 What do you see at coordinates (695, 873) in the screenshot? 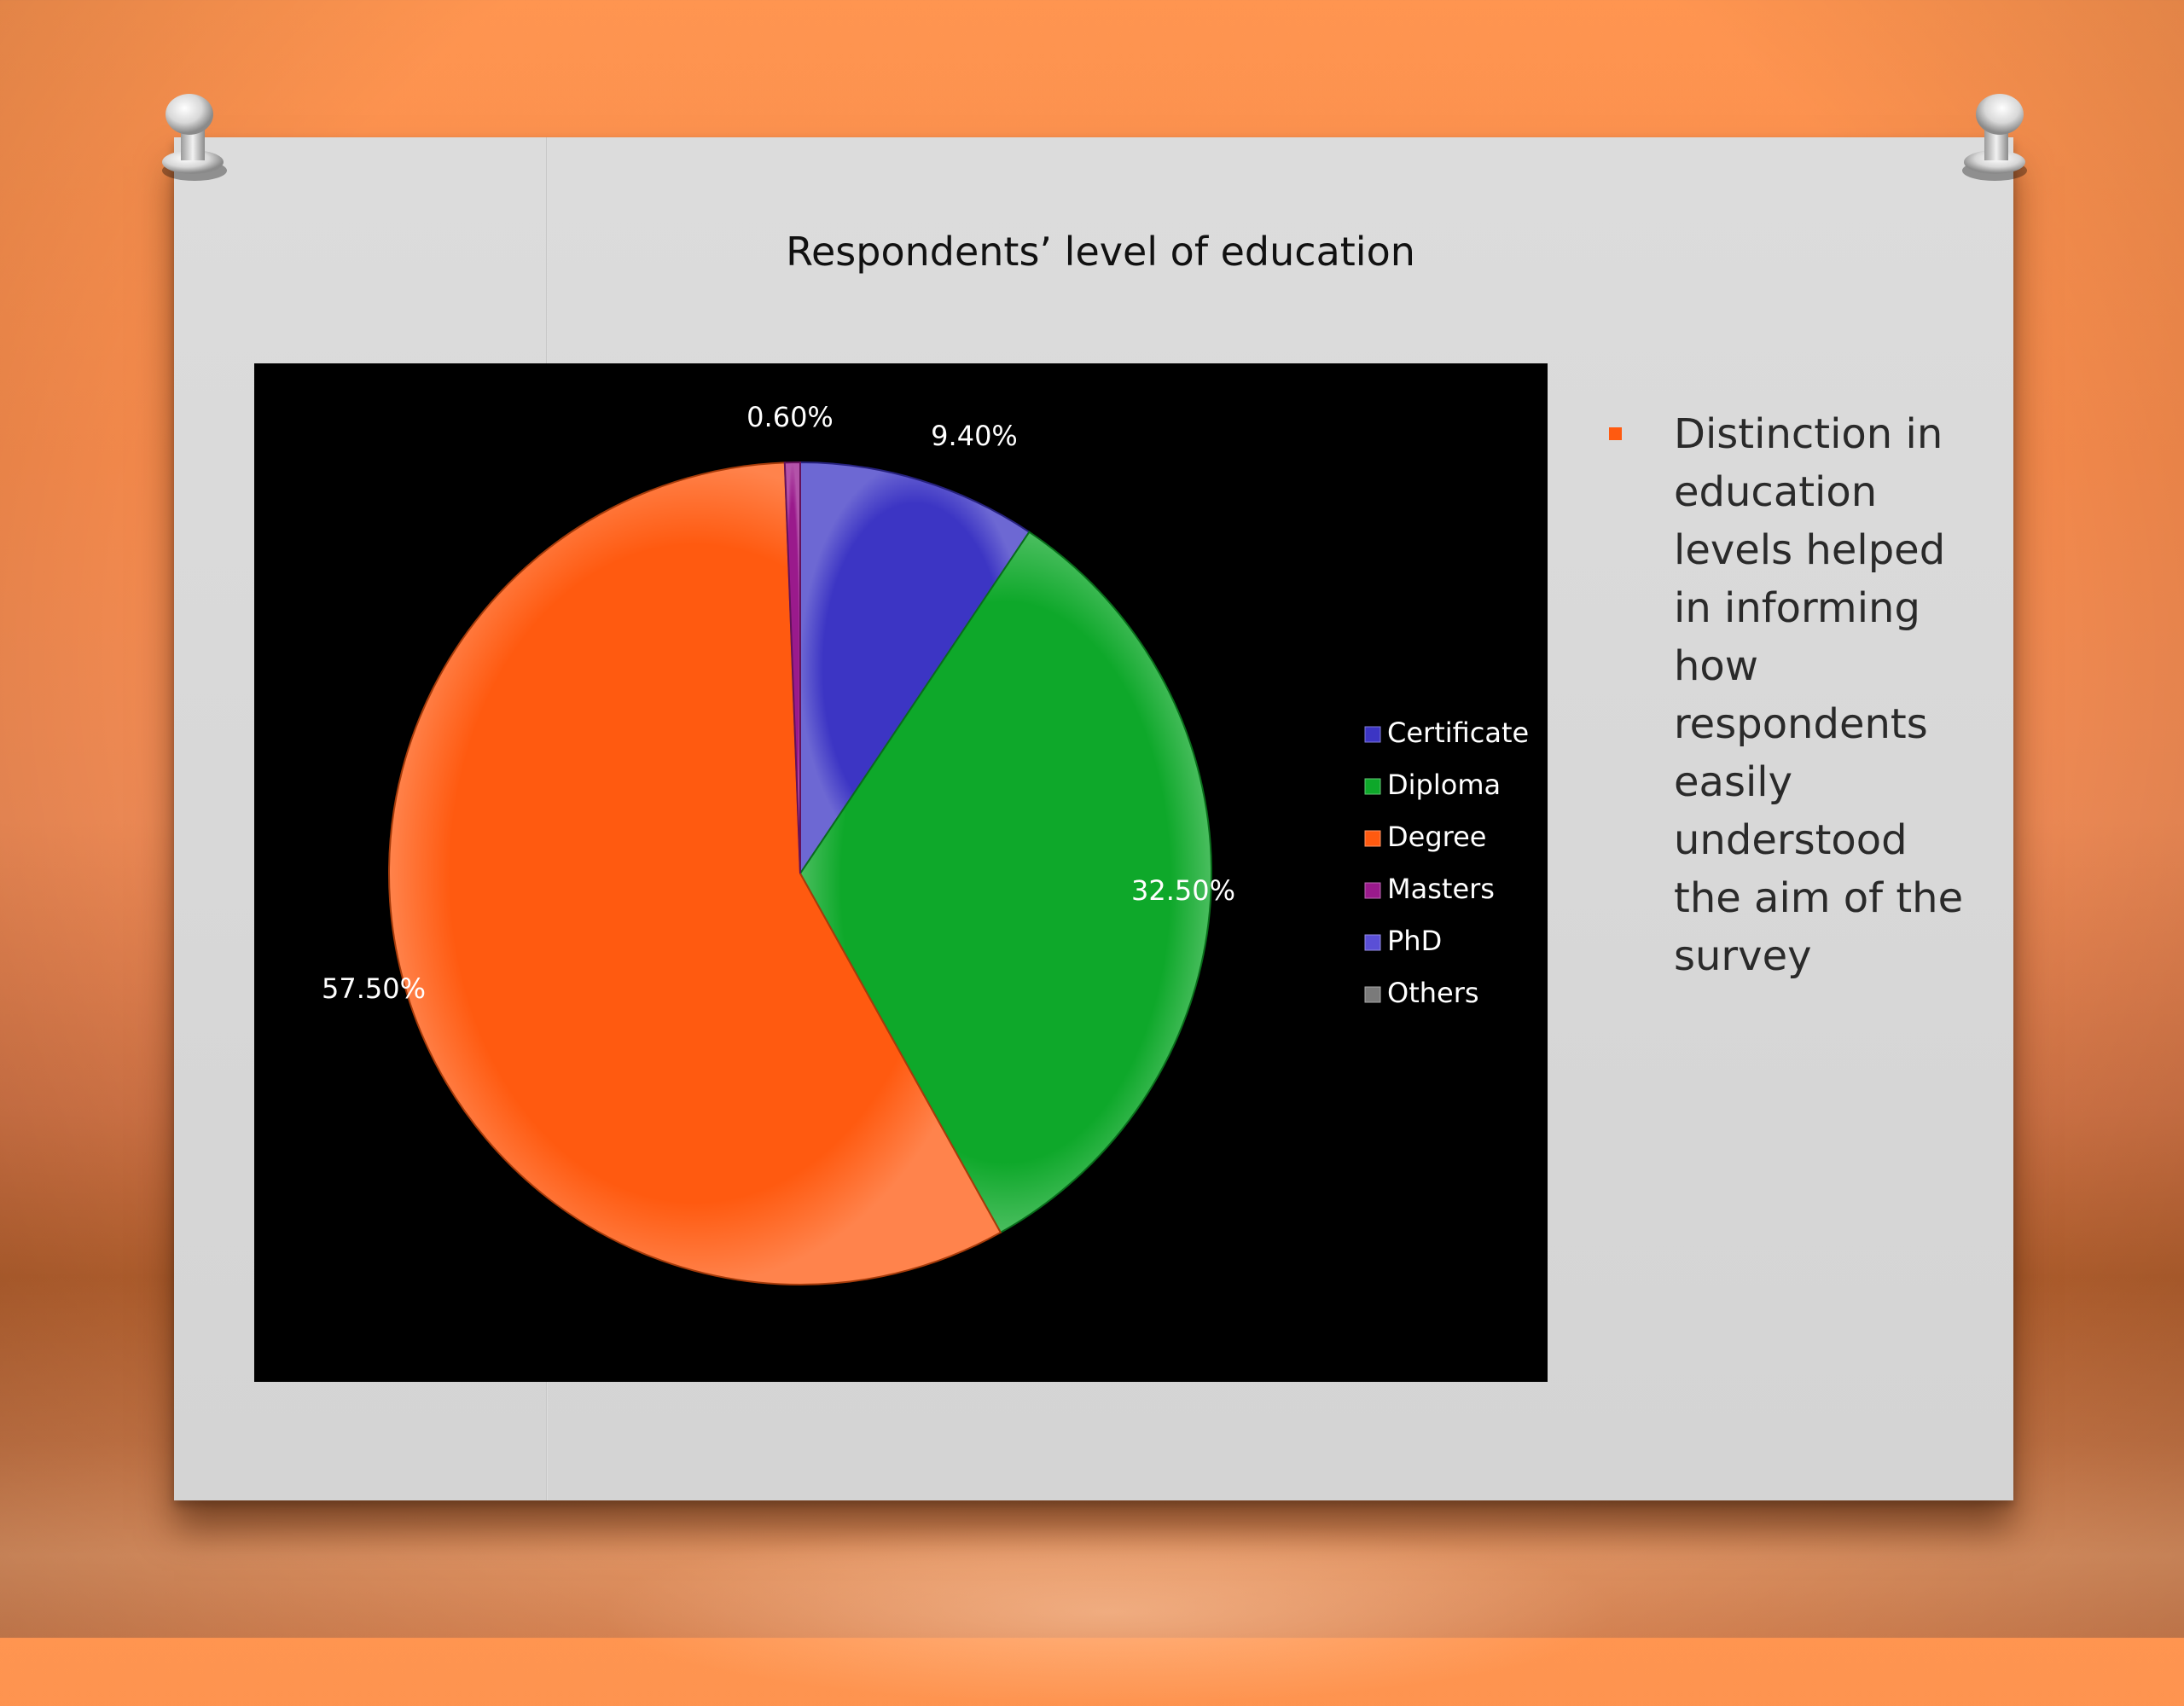
I see `pie-slice-degree` at bounding box center [695, 873].